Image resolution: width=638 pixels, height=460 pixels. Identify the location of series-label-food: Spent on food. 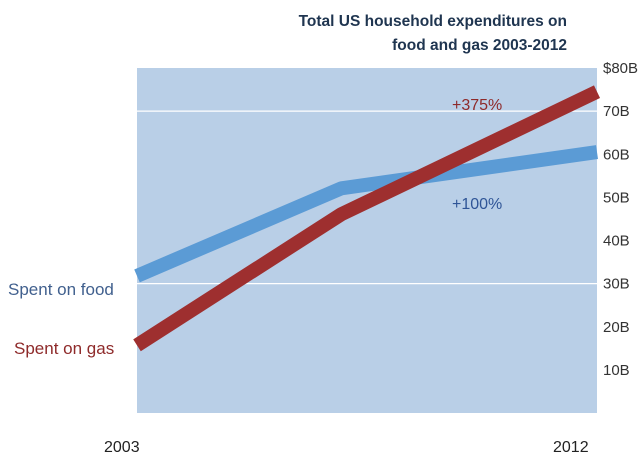
(61, 289).